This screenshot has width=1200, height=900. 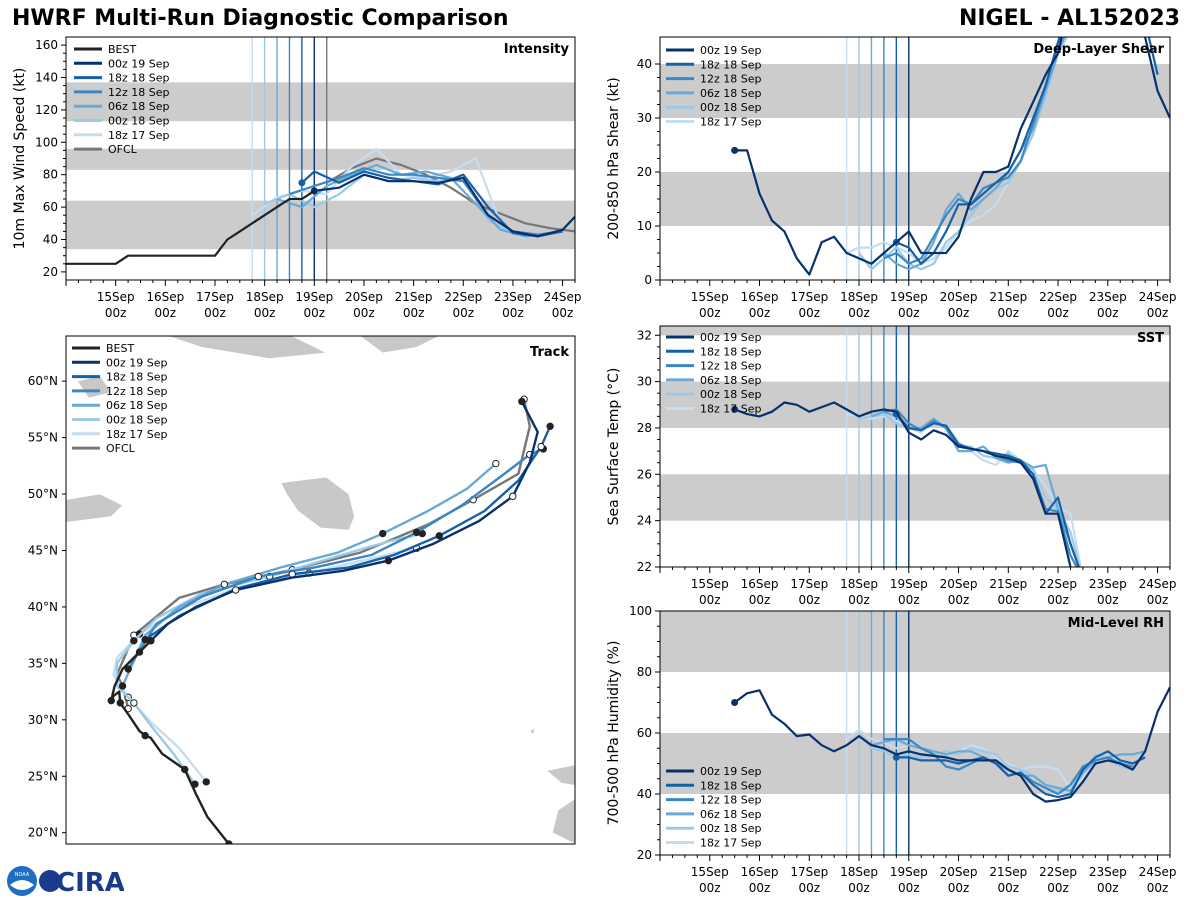 What do you see at coordinates (260, 18) in the screenshot?
I see `page-title: HWRF Multi-Run Diagnostic Comparison` at bounding box center [260, 18].